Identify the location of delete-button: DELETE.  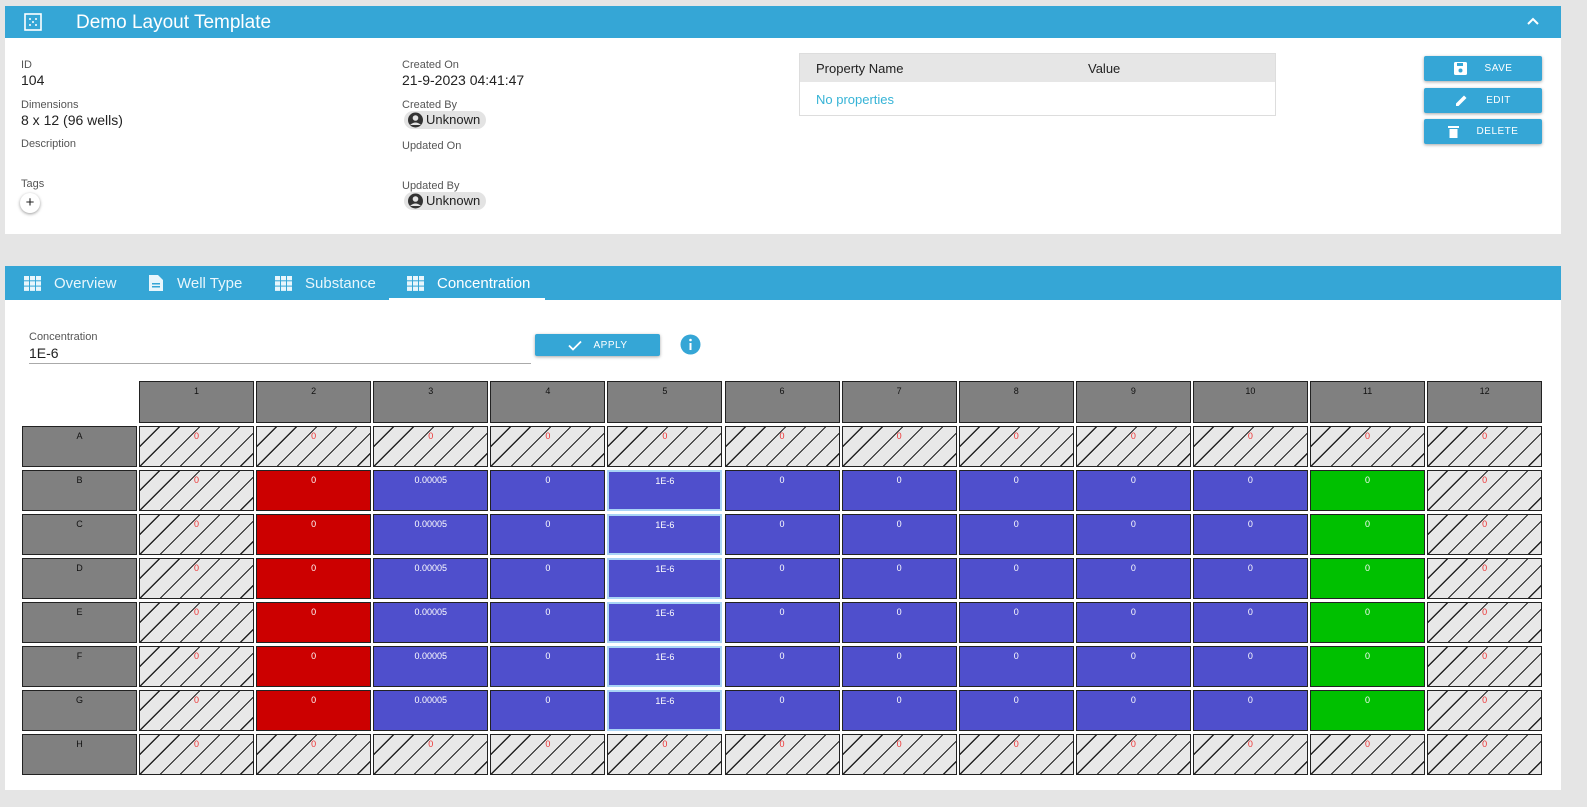
(1483, 131).